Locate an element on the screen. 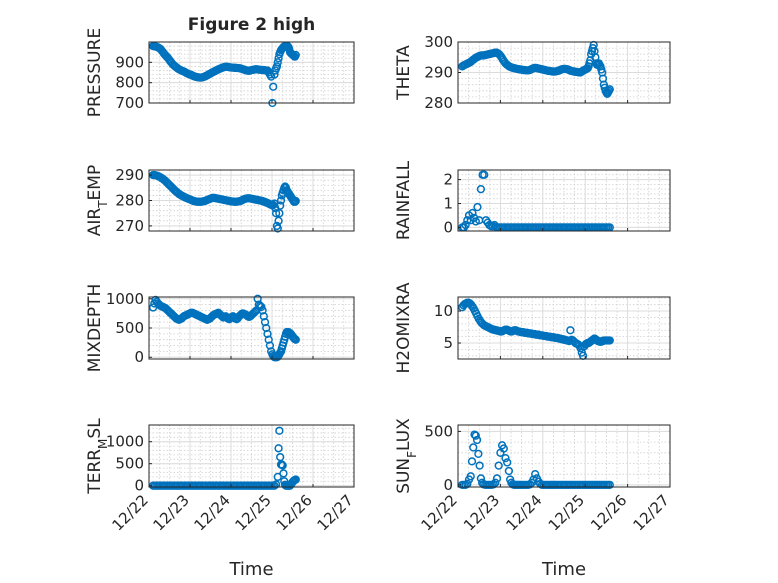 The width and height of the screenshot is (778, 583). y-tick-label: 300 is located at coordinates (438, 42).